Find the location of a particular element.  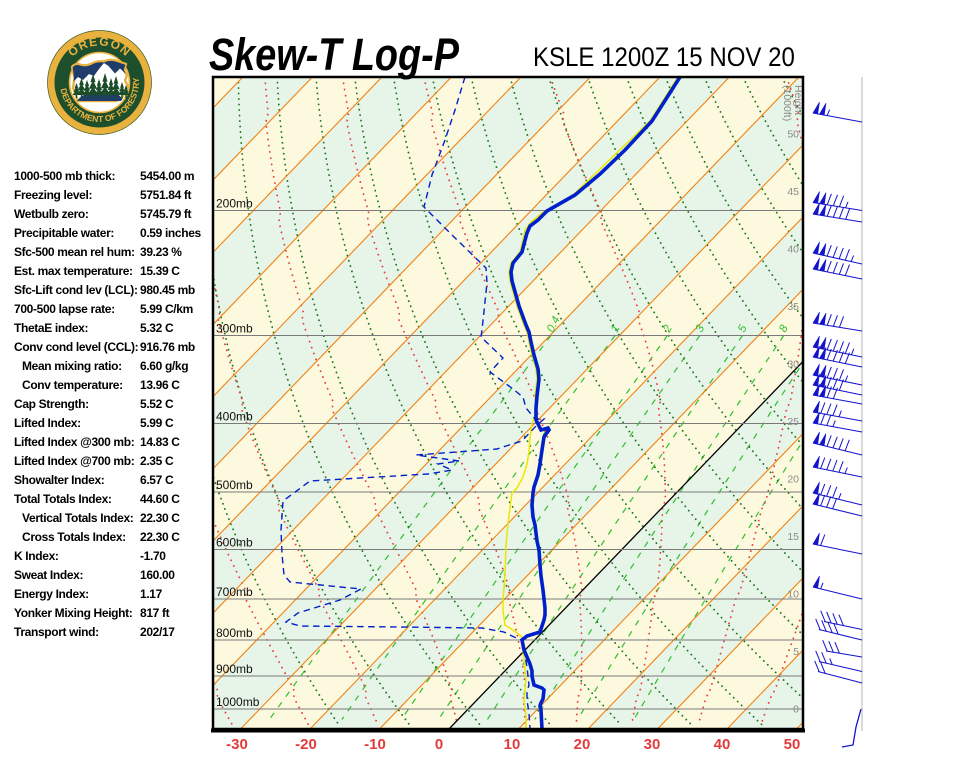

svg-text: 500mb is located at coordinates (234, 485).